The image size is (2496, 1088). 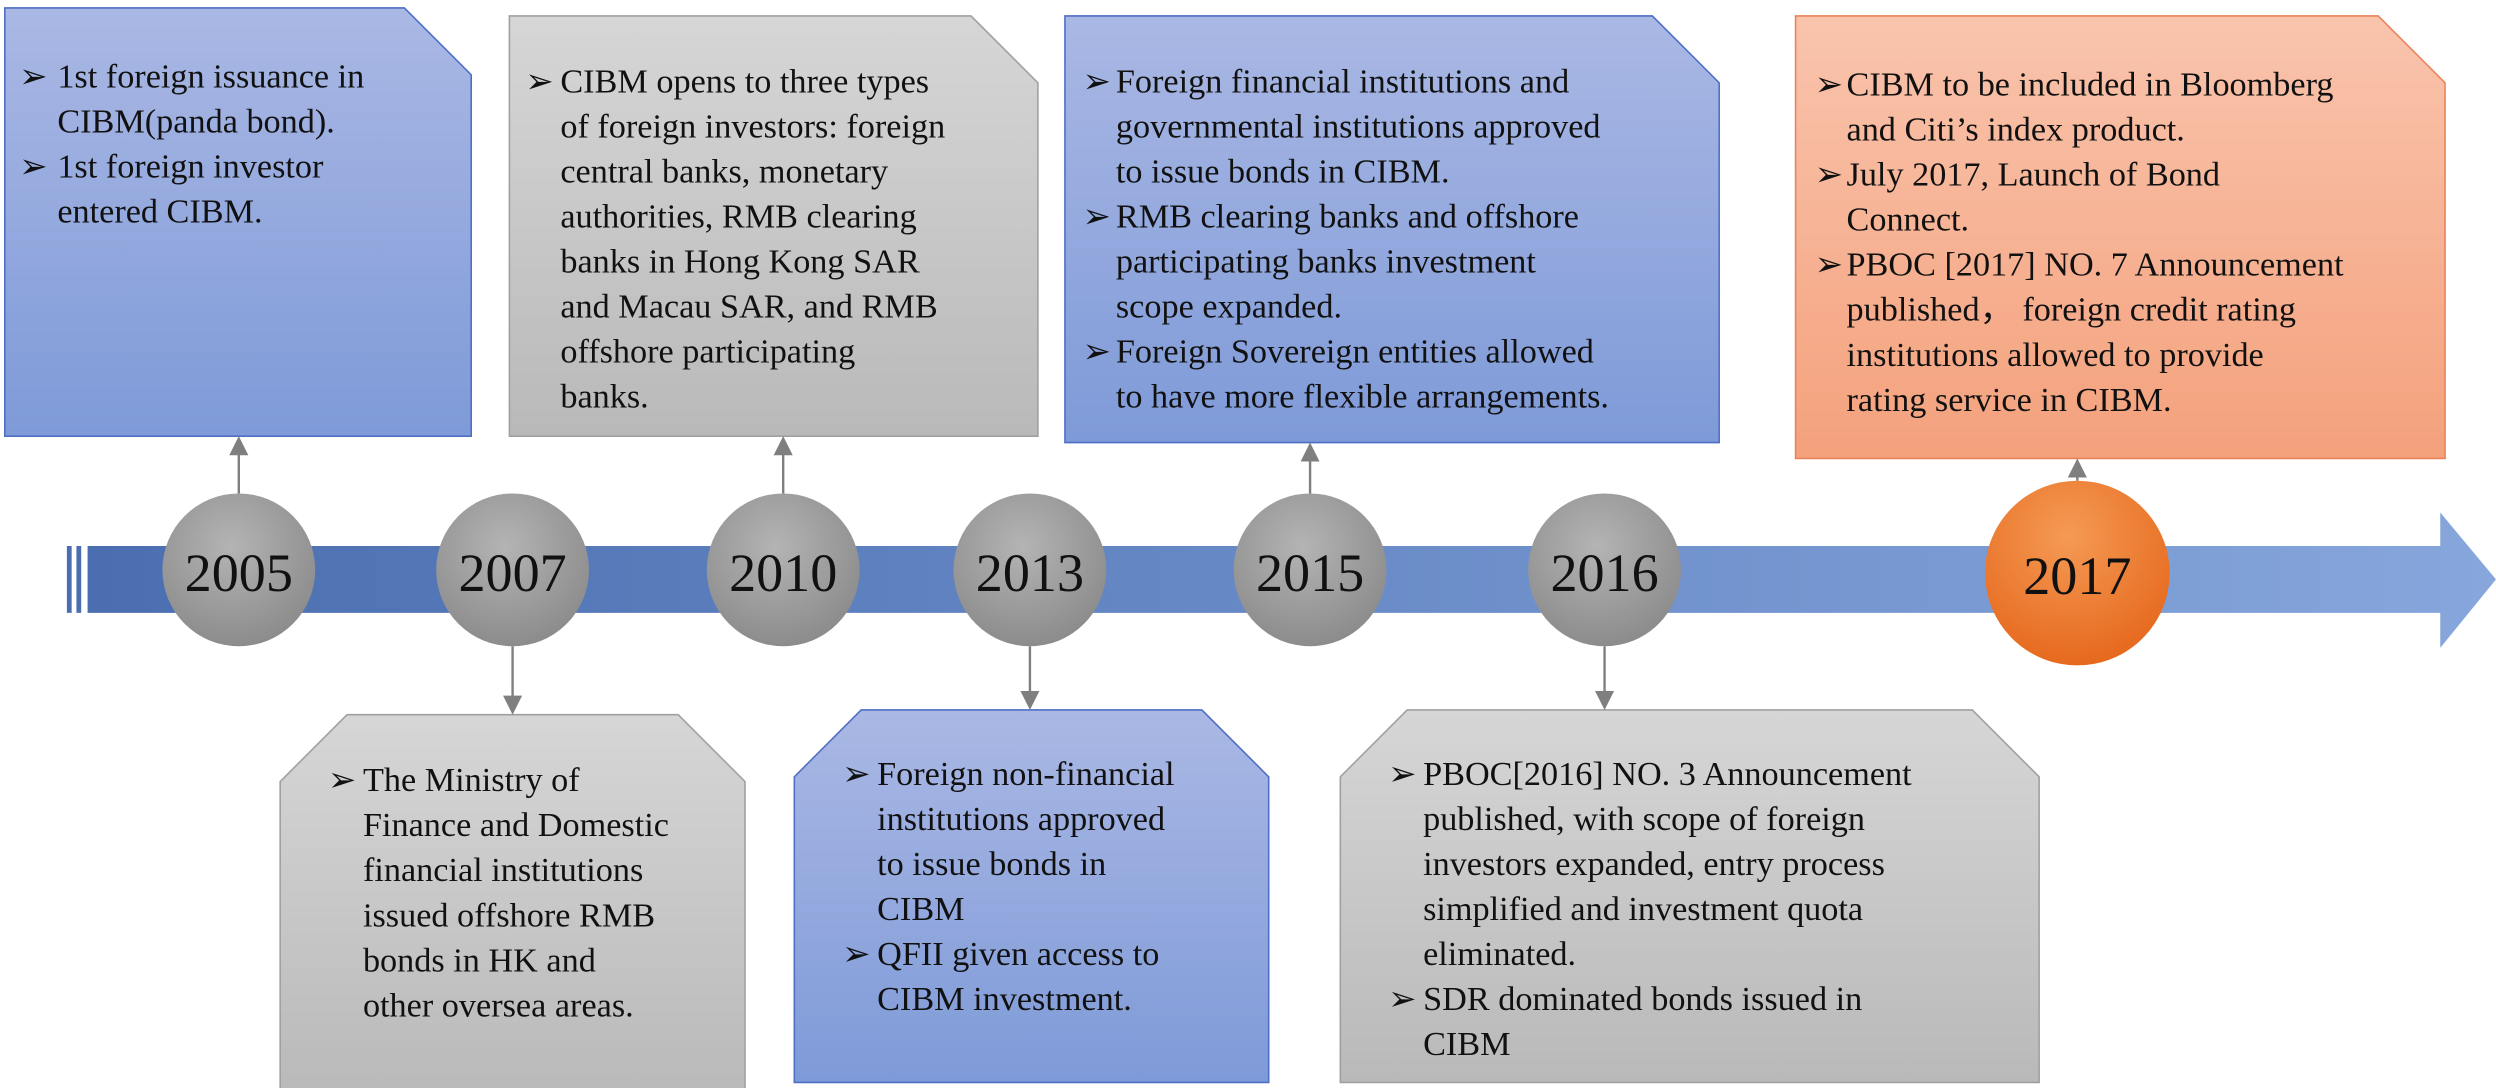 I want to click on event-text: simplified and investment quota, so click(x=1643, y=909).